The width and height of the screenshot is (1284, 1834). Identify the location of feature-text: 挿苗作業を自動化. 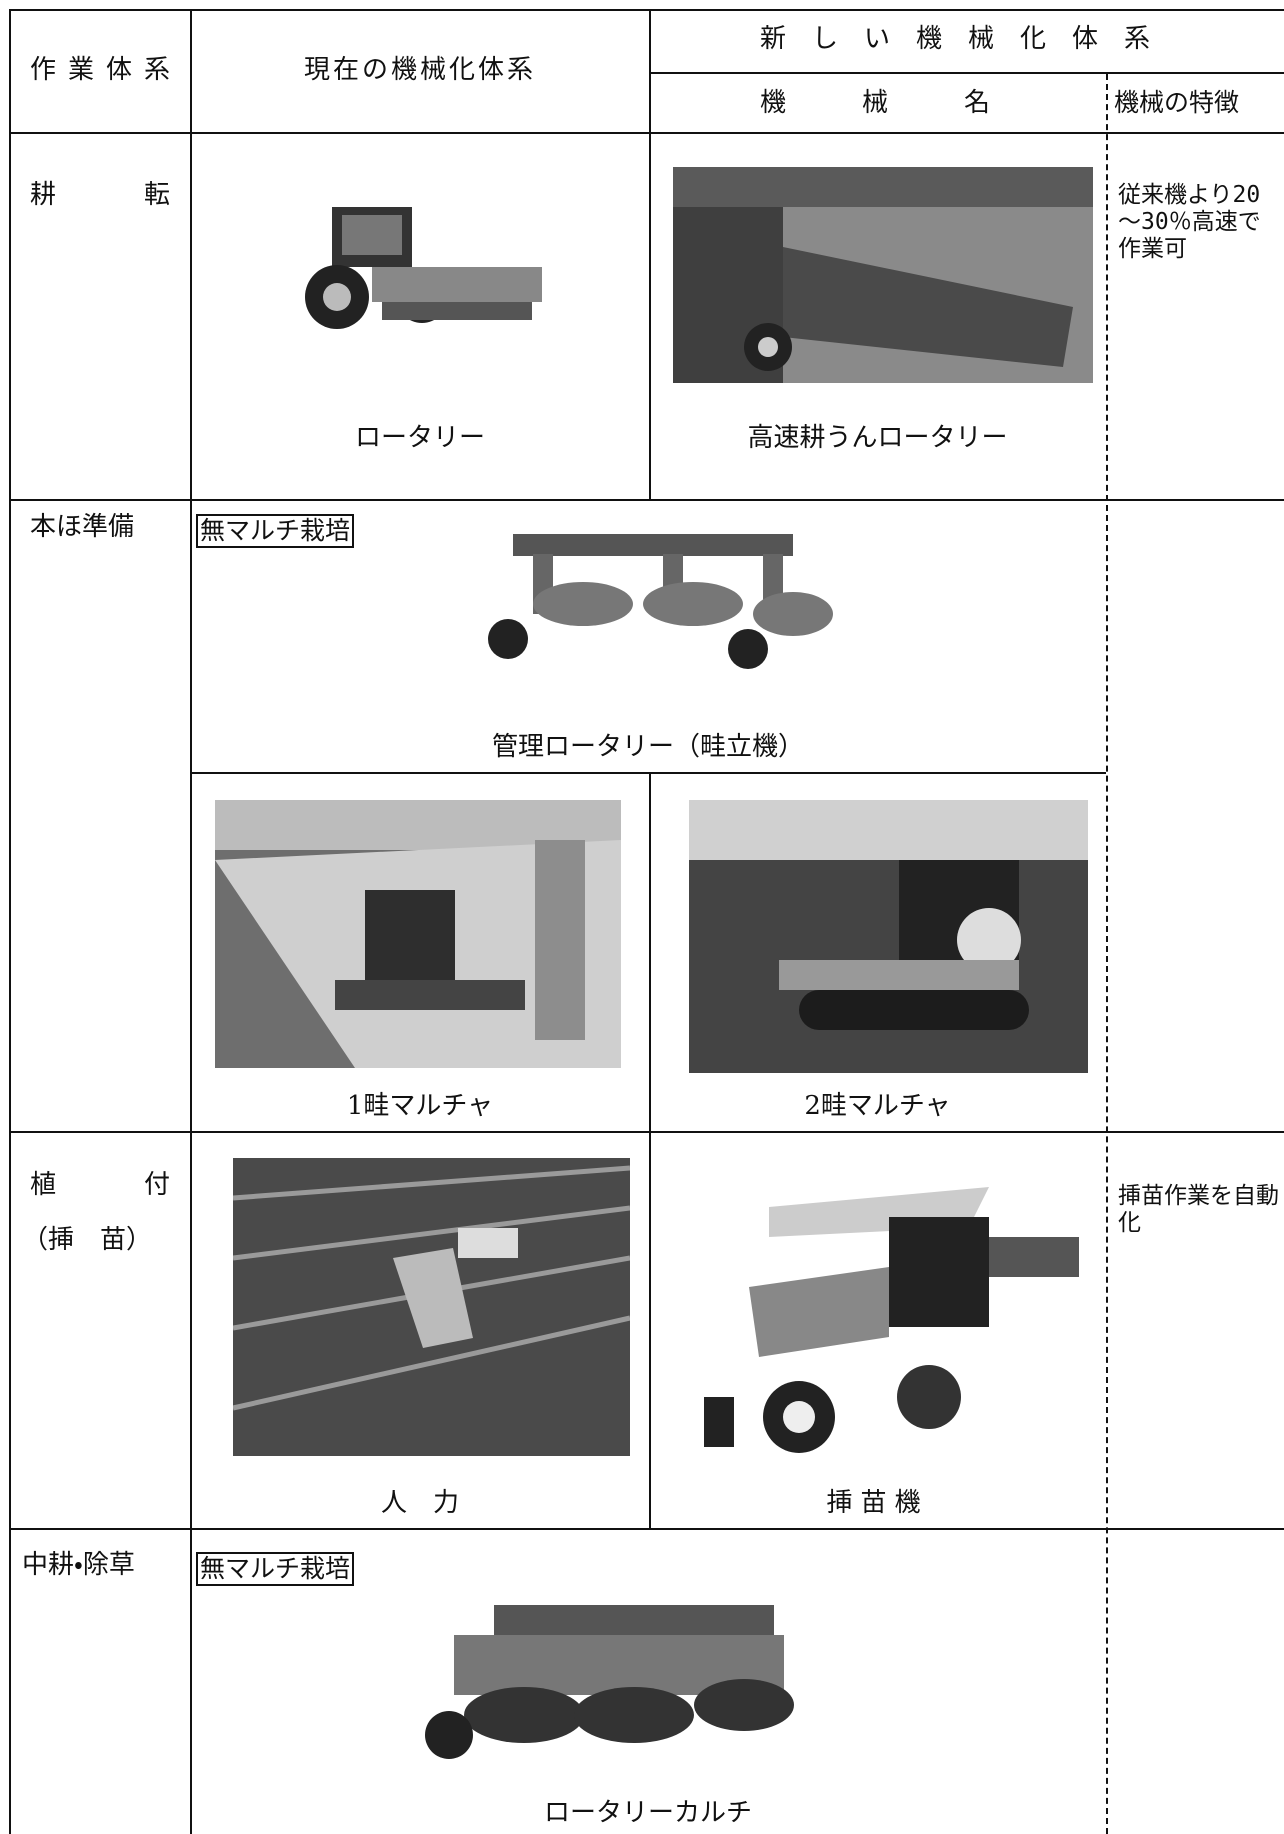
(1198, 1209).